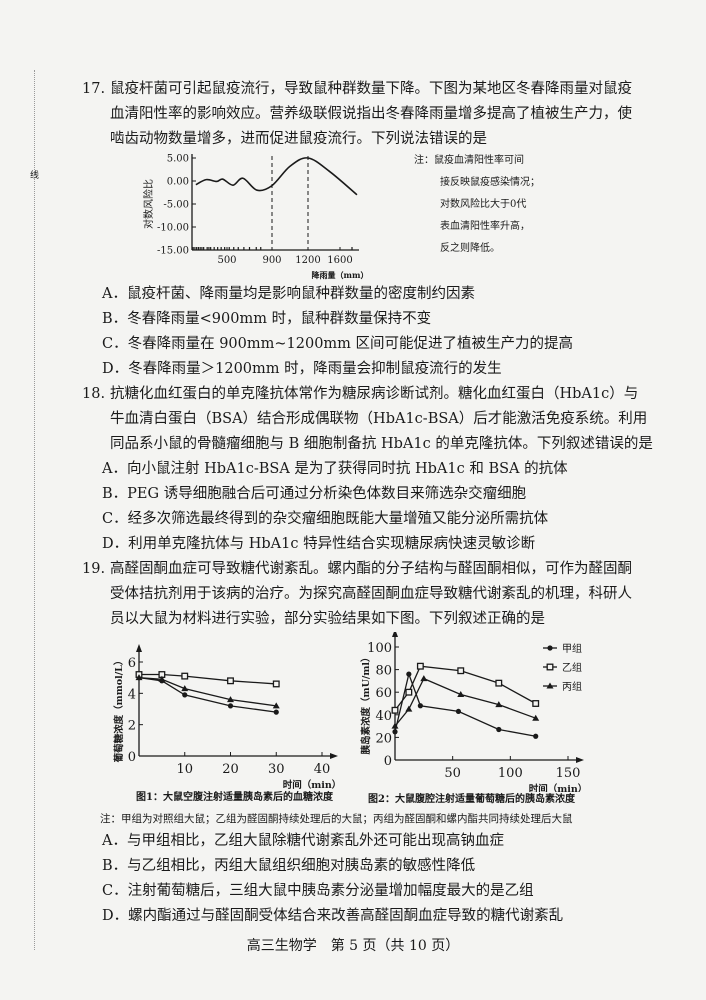 The width and height of the screenshot is (706, 1000). Describe the element at coordinates (230, 769) in the screenshot. I see `x-tick-label: 20` at that location.